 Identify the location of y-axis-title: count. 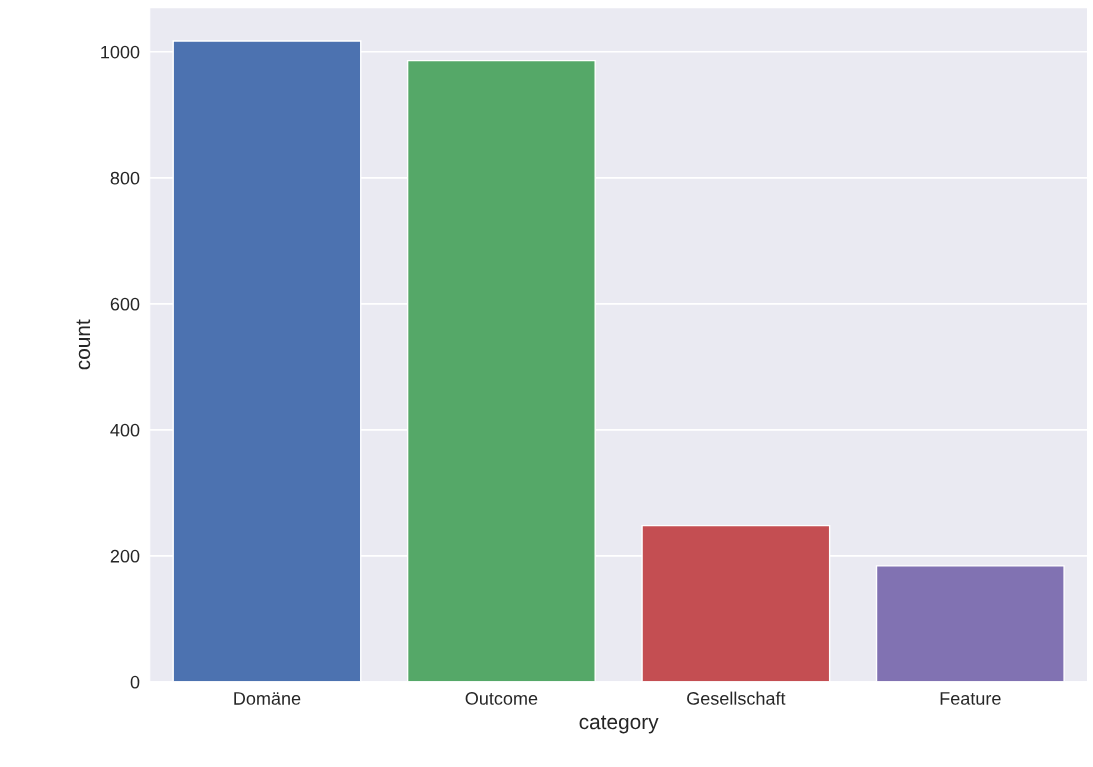
(83, 344).